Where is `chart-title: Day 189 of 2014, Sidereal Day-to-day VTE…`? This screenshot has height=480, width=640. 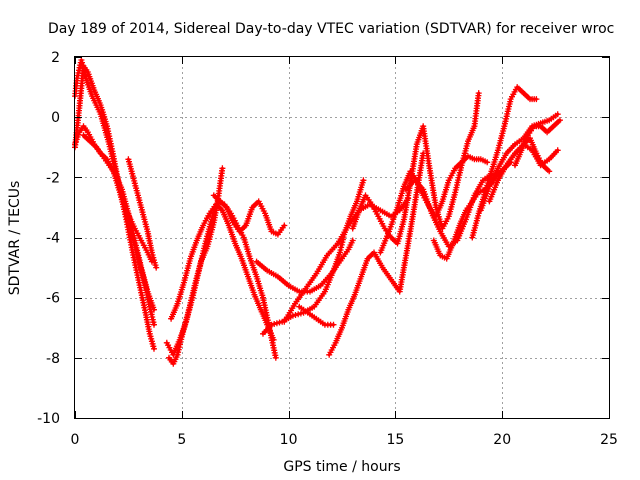
chart-title: Day 189 of 2014, Sidereal Day-to-day VTE… is located at coordinates (331, 29).